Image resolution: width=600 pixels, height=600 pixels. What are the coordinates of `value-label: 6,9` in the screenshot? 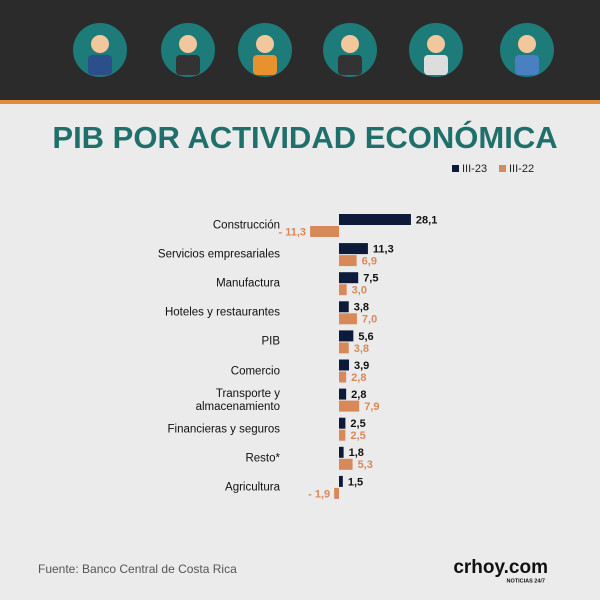 It's located at (369, 262).